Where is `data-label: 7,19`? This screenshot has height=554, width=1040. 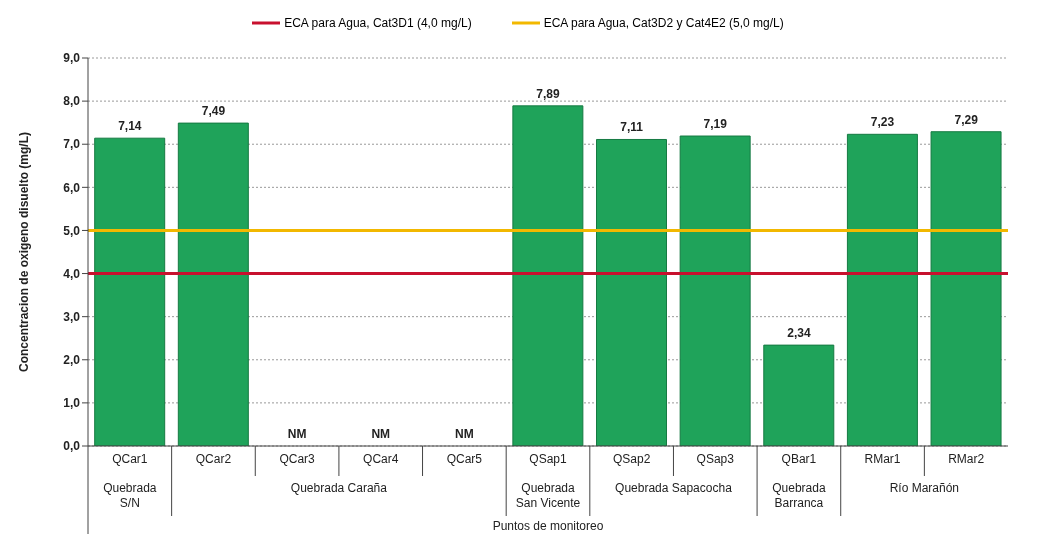 data-label: 7,19 is located at coordinates (715, 124).